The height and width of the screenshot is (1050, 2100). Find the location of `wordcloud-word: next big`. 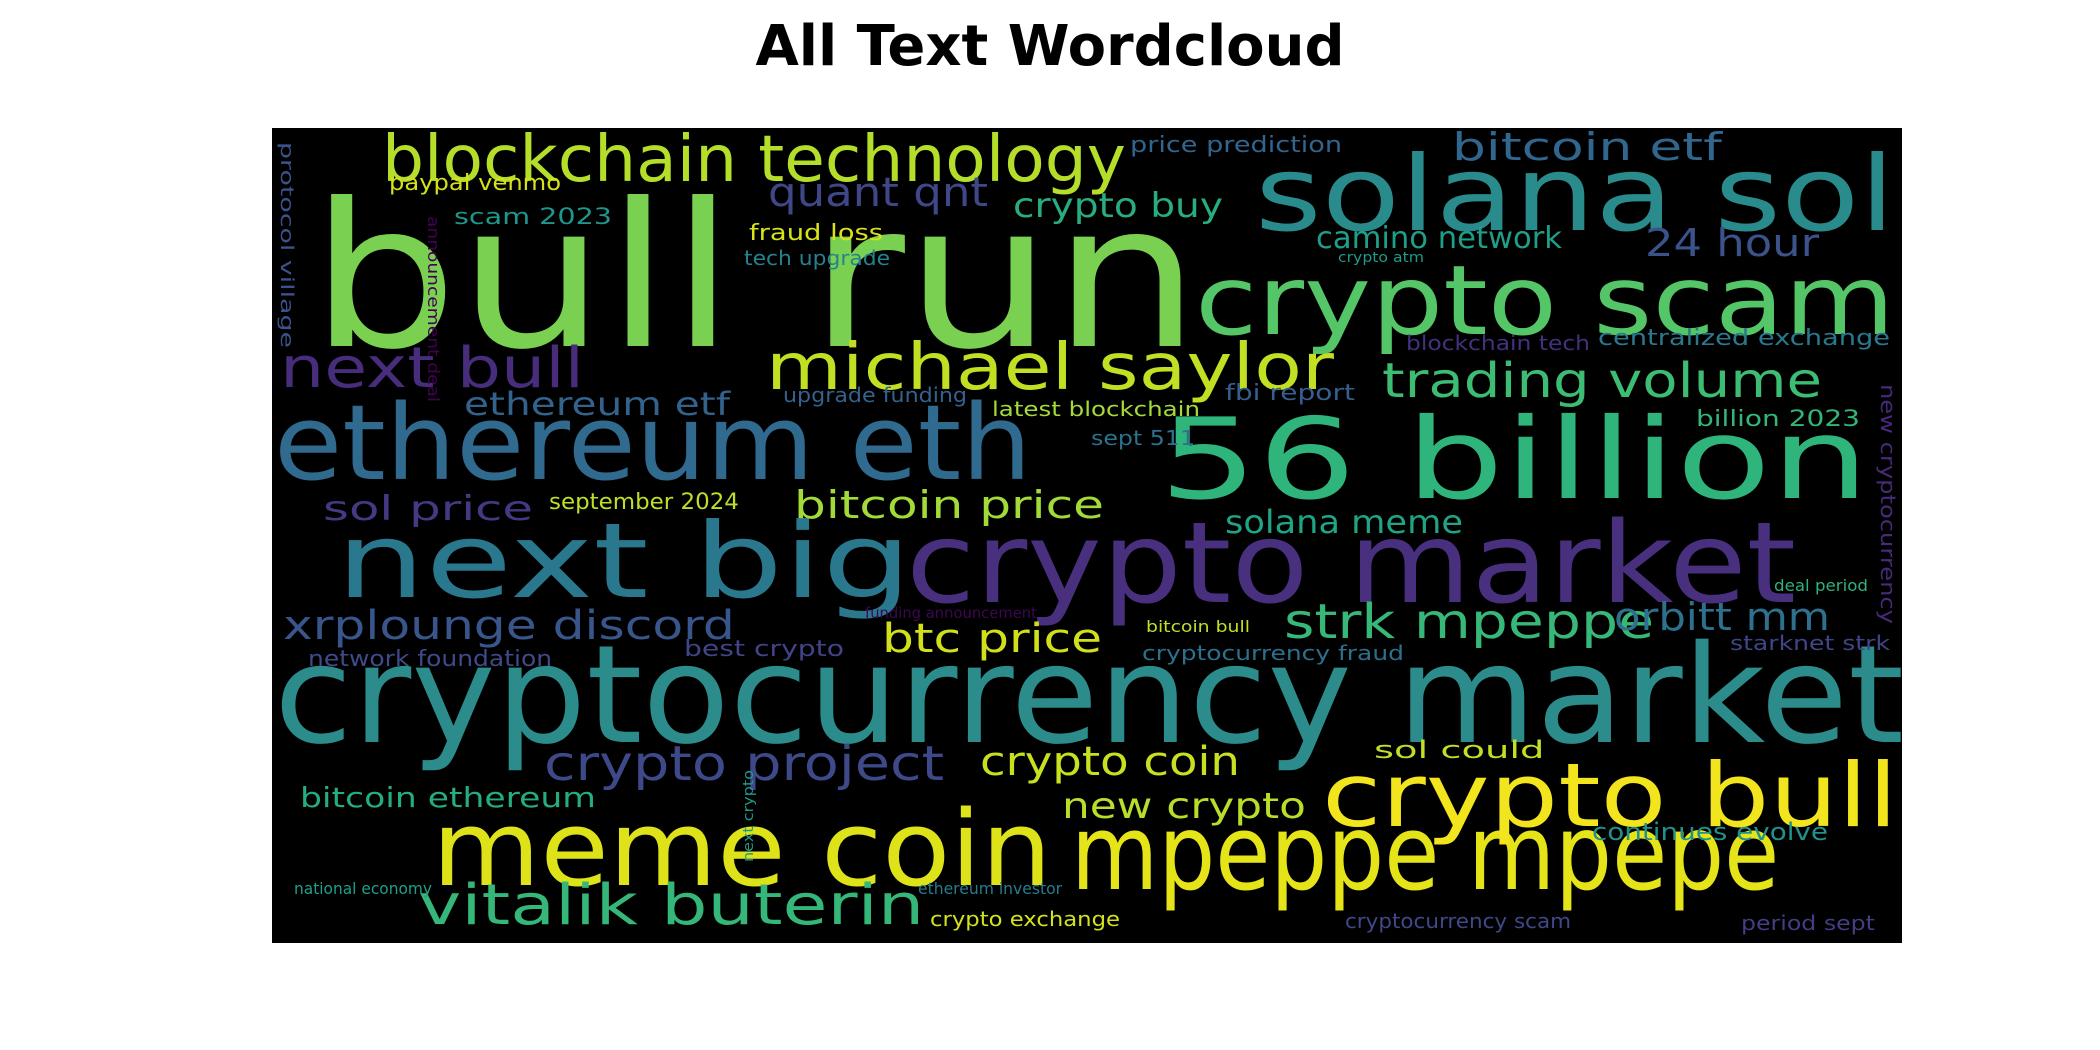

wordcloud-word: next big is located at coordinates (624, 561).